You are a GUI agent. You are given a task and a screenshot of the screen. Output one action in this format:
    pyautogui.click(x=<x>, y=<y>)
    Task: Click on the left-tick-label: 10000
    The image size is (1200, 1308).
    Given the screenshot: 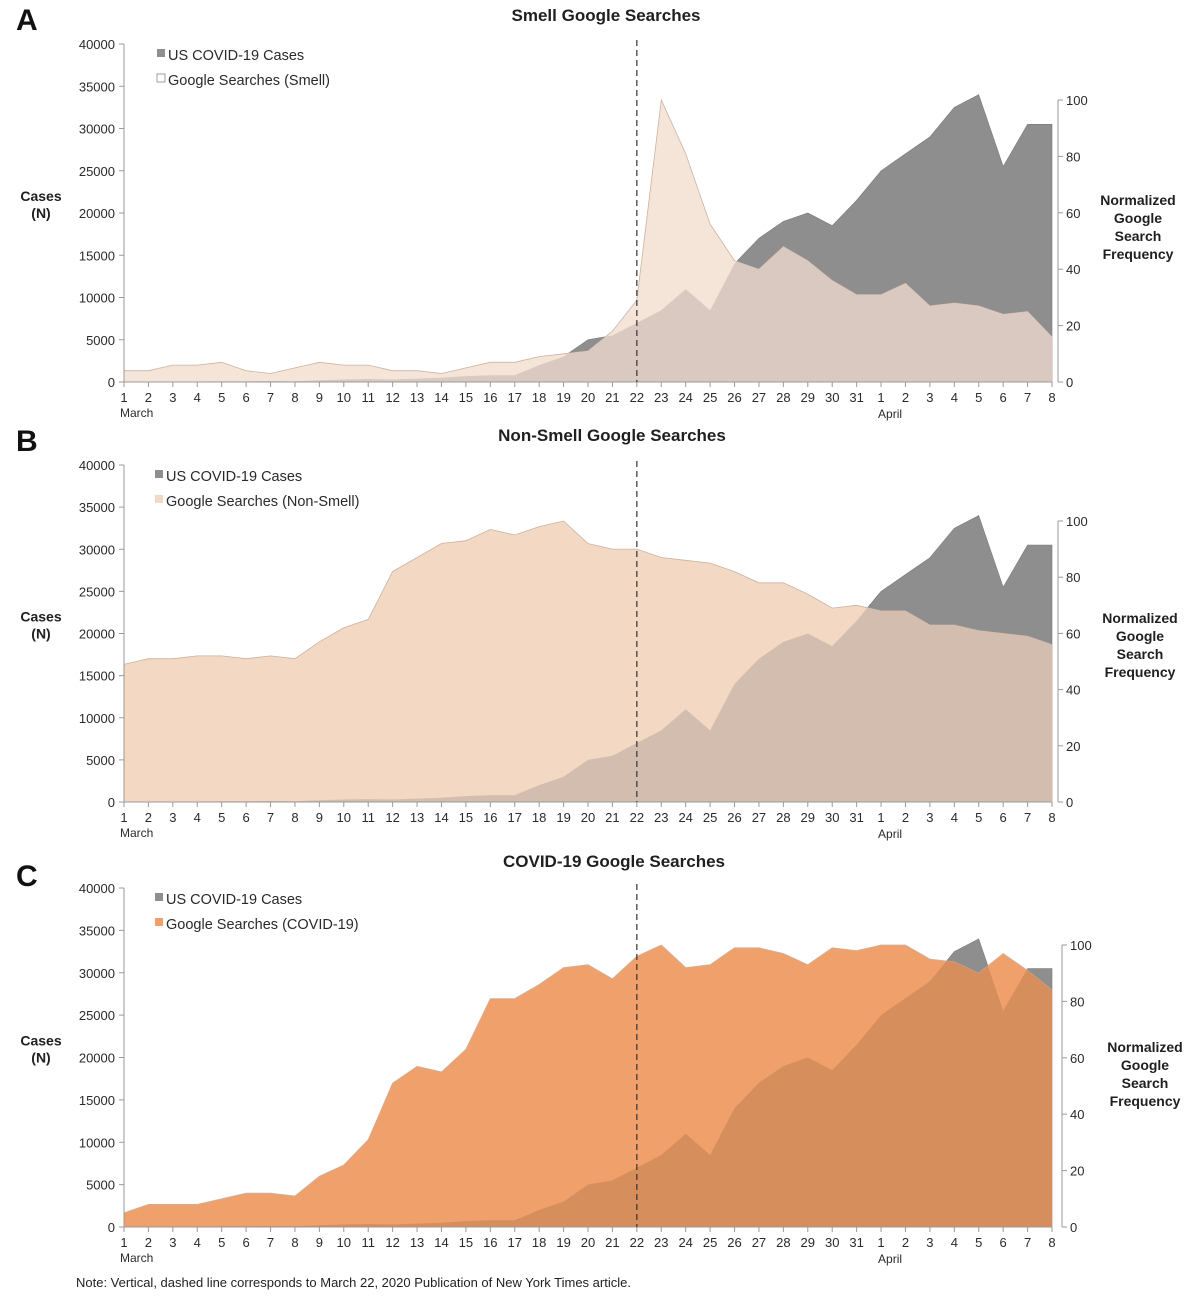 What is the action you would take?
    pyautogui.click(x=97, y=298)
    